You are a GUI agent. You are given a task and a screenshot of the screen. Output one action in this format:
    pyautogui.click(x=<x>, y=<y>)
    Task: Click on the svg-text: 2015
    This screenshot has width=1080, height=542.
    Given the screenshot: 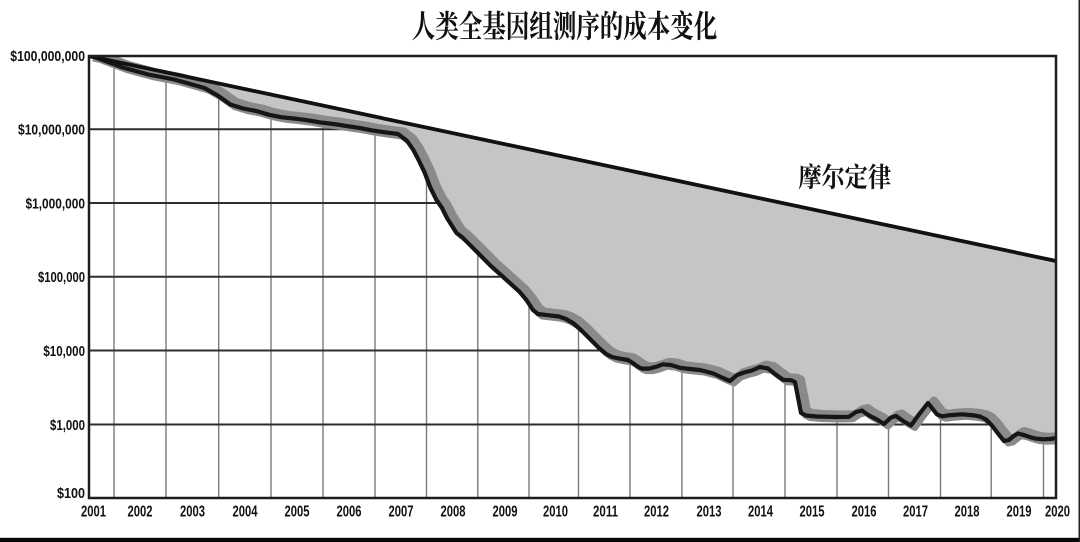 What is the action you would take?
    pyautogui.click(x=812, y=512)
    